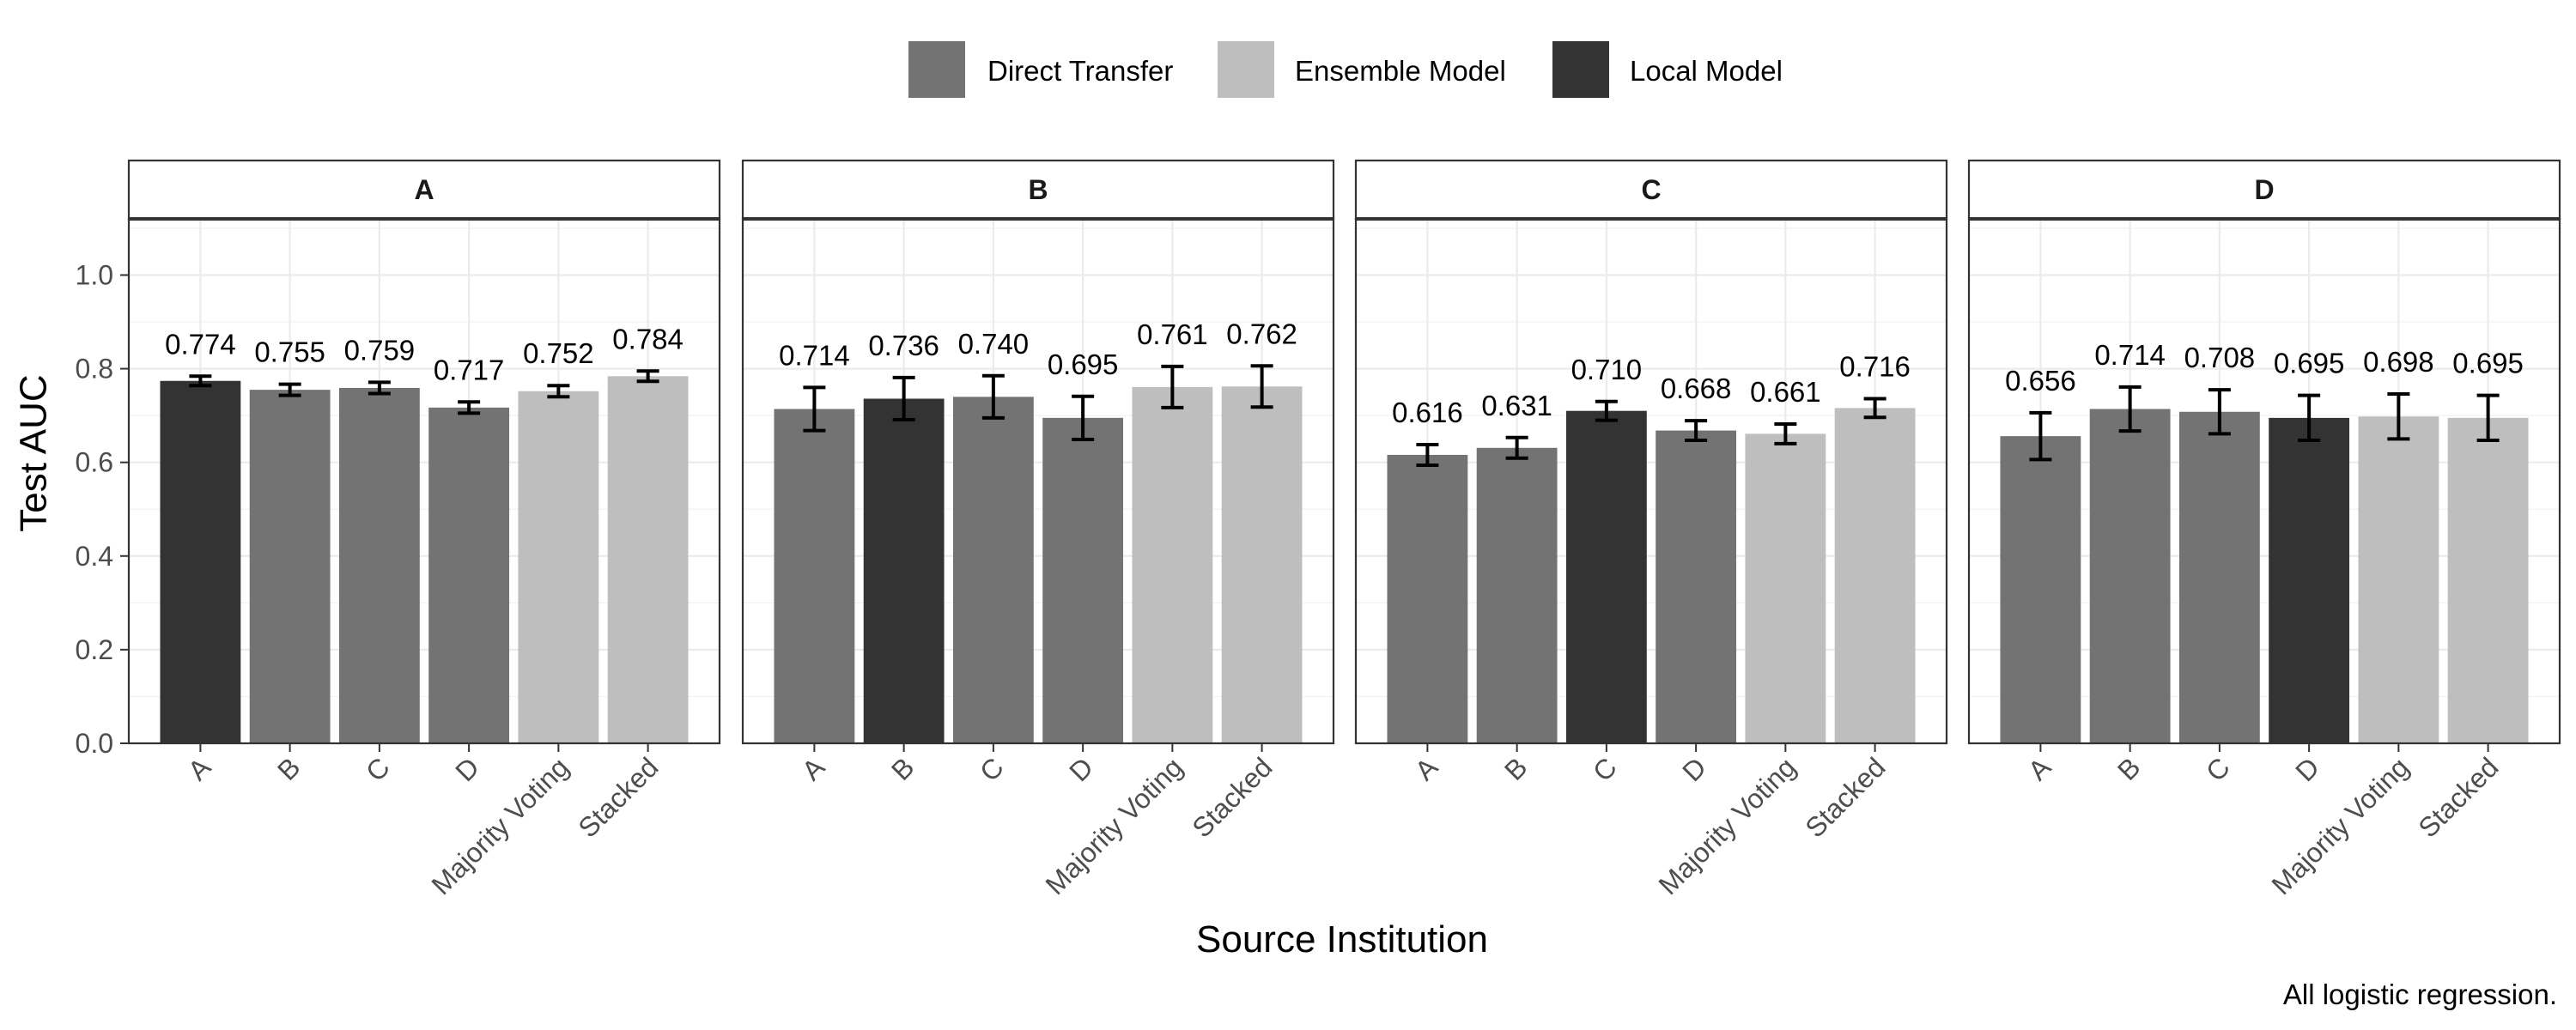 The image size is (2576, 1030). I want to click on data-label: 0.656, so click(2041, 381).